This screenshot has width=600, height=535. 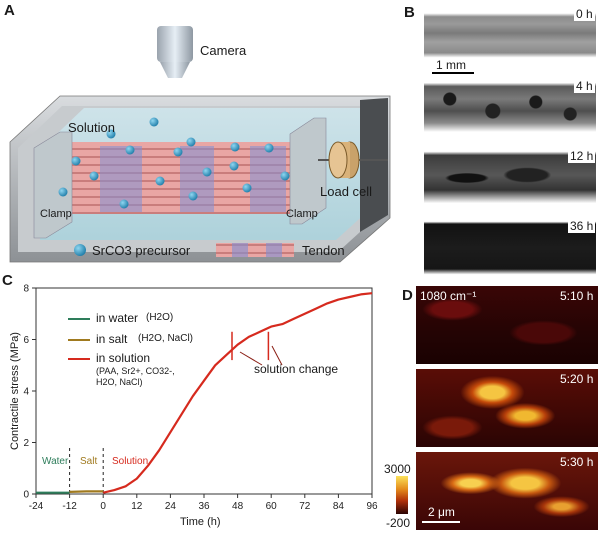 What do you see at coordinates (372, 506) in the screenshot?
I see `x-tick-label: 96` at bounding box center [372, 506].